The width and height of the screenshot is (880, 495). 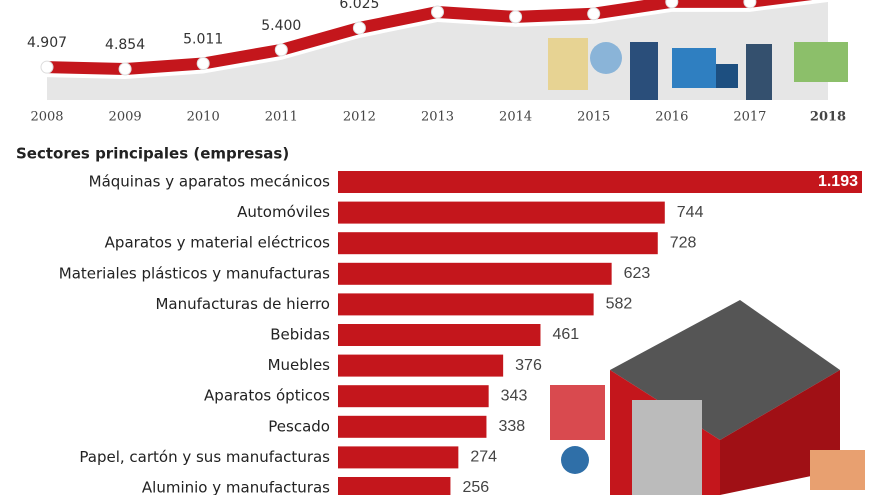 I want to click on data-label: 338, so click(x=511, y=426).